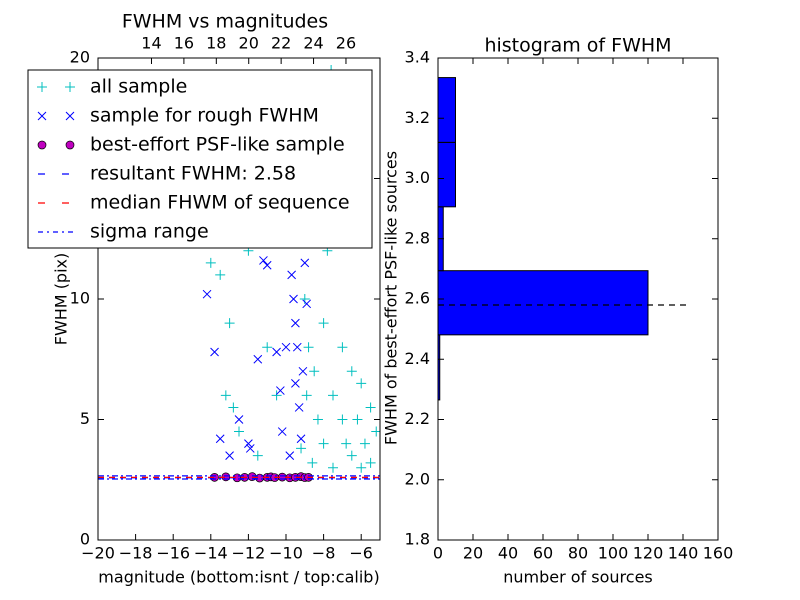 Image resolution: width=800 pixels, height=600 pixels. What do you see at coordinates (80, 57) in the screenshot?
I see `y-tick-label: 20` at bounding box center [80, 57].